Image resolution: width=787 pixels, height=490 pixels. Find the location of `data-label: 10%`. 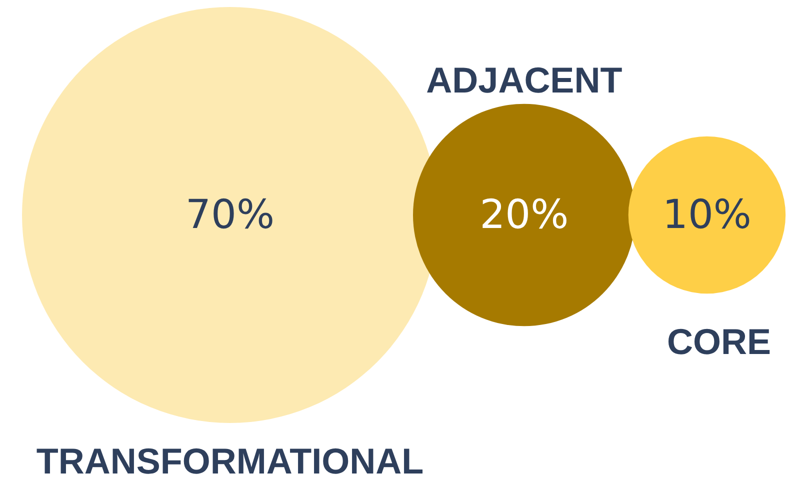

data-label: 10% is located at coordinates (707, 215).